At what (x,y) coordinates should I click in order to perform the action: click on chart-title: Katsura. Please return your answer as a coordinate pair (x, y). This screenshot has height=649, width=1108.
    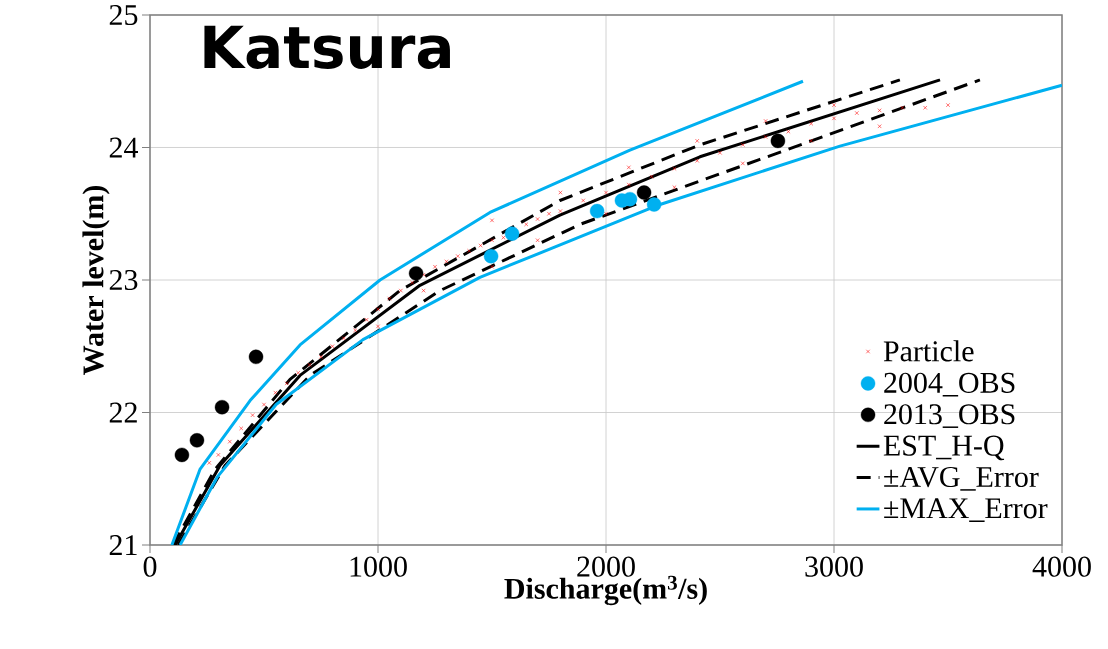
    Looking at the image, I should click on (327, 47).